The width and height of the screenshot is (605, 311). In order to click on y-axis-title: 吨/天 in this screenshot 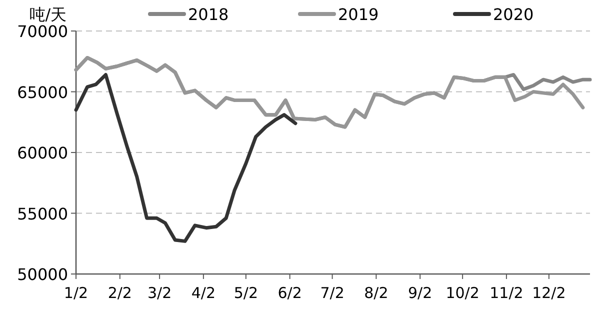, I will do `click(48, 14)`.